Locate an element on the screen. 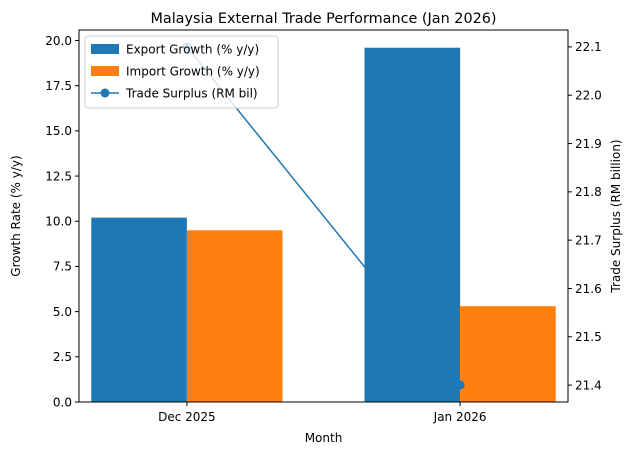  legend-box is located at coordinates (181, 72).